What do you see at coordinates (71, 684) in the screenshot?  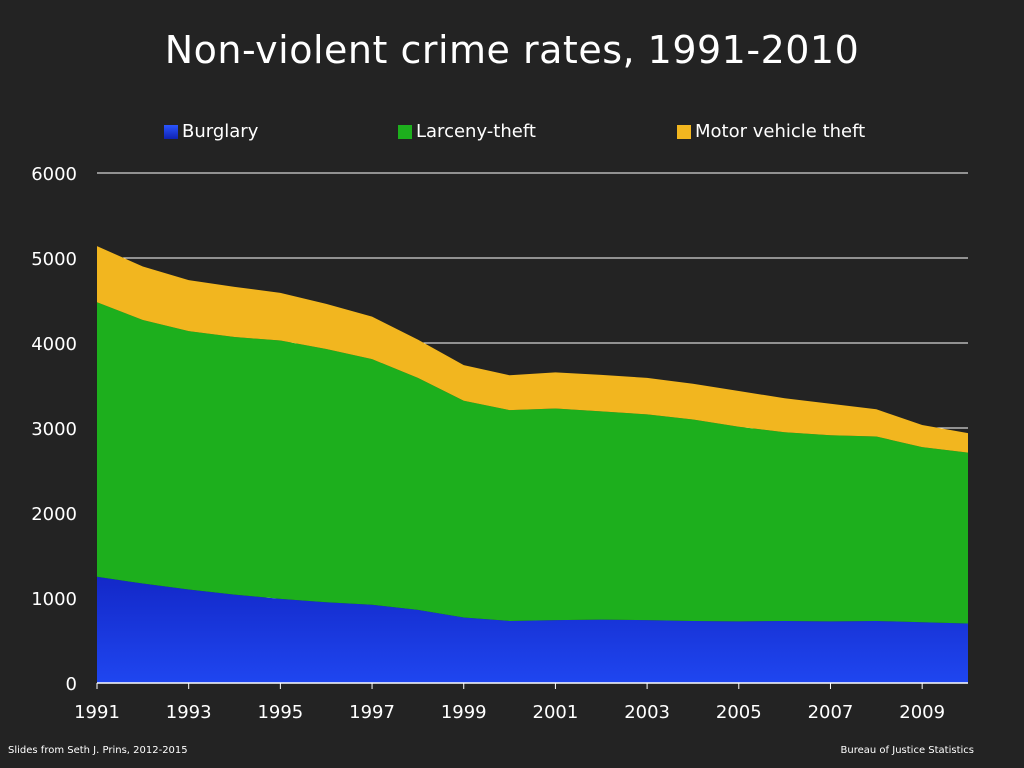 I see `y-tick-label-0: 0` at bounding box center [71, 684].